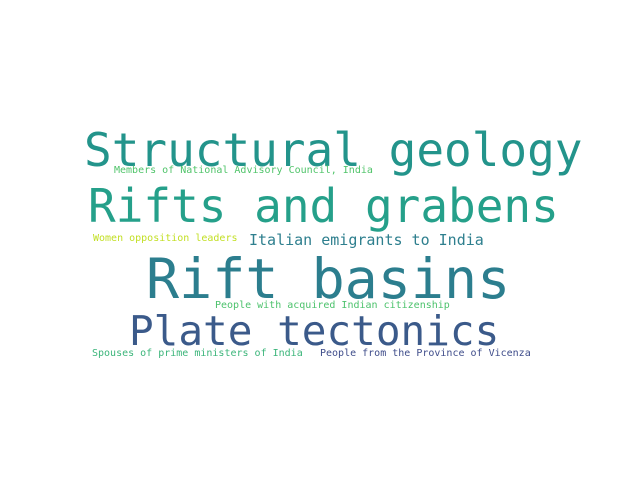 The image size is (640, 480). I want to click on word-women-opposition-leaders: Women opposition leaders, so click(165, 238).